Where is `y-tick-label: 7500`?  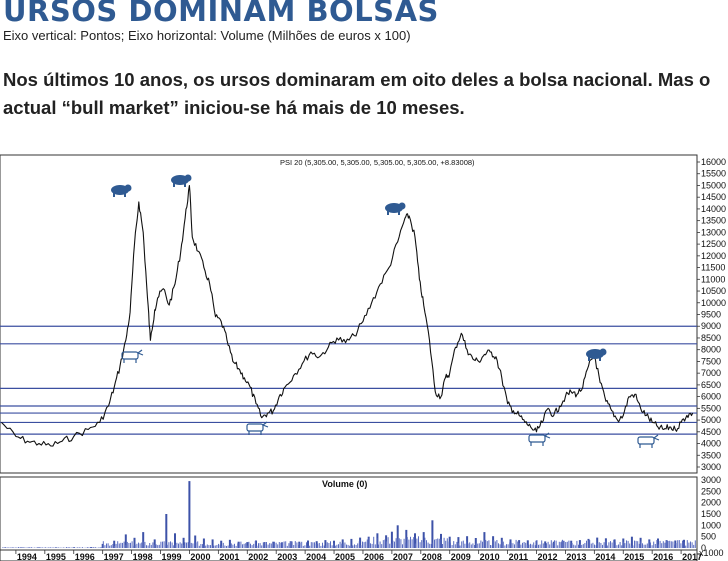 y-tick-label: 7500 is located at coordinates (711, 361).